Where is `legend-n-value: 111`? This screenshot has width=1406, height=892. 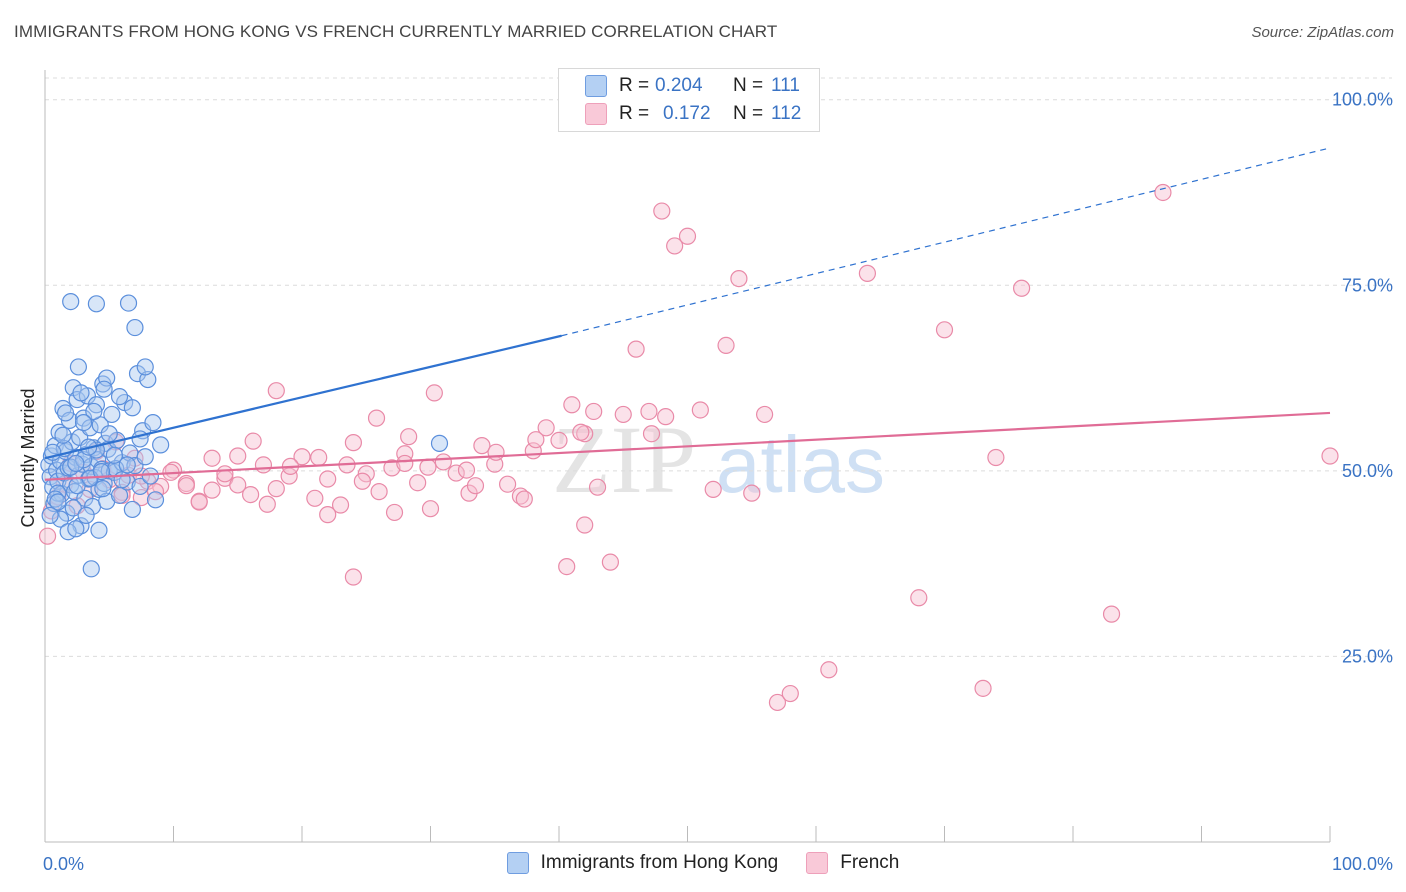 legend-n-value: 111 is located at coordinates (785, 85).